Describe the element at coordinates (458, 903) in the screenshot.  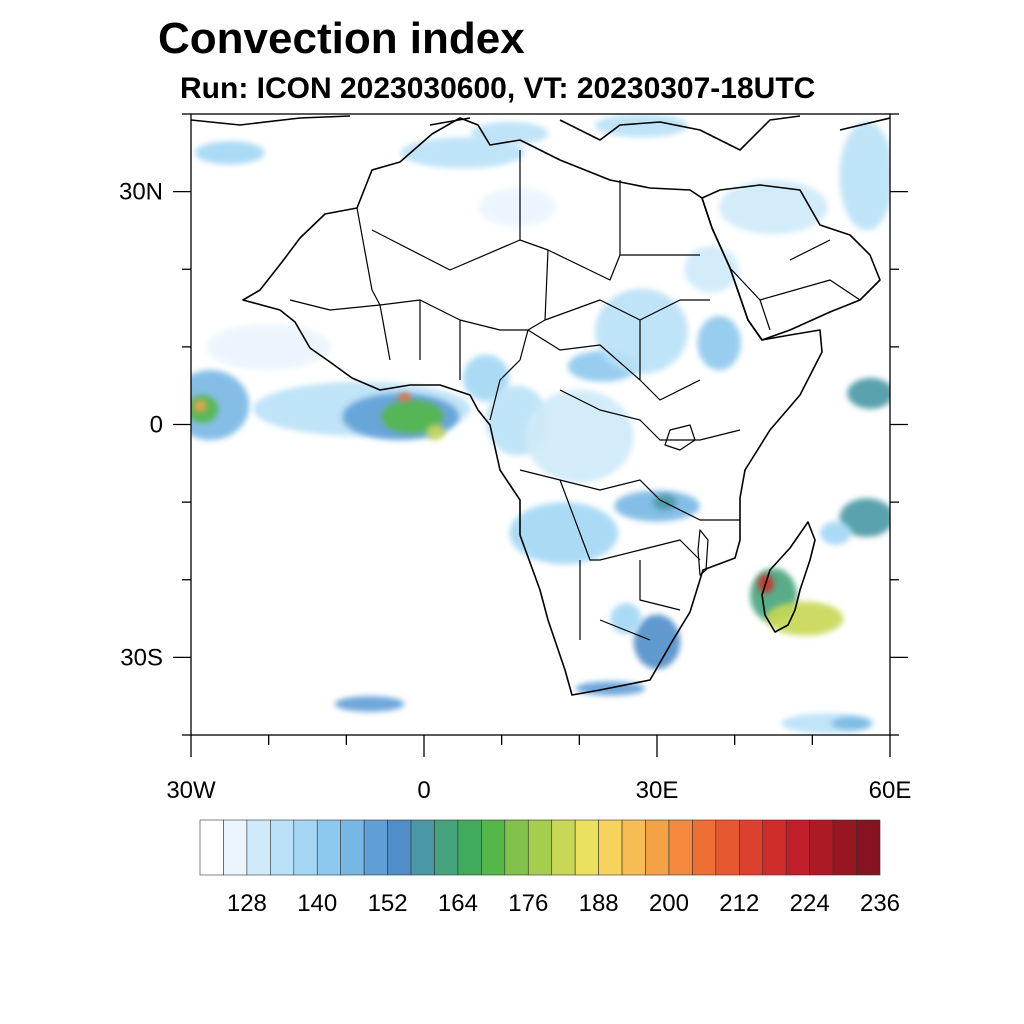
I see `colorbar-label: 164` at that location.